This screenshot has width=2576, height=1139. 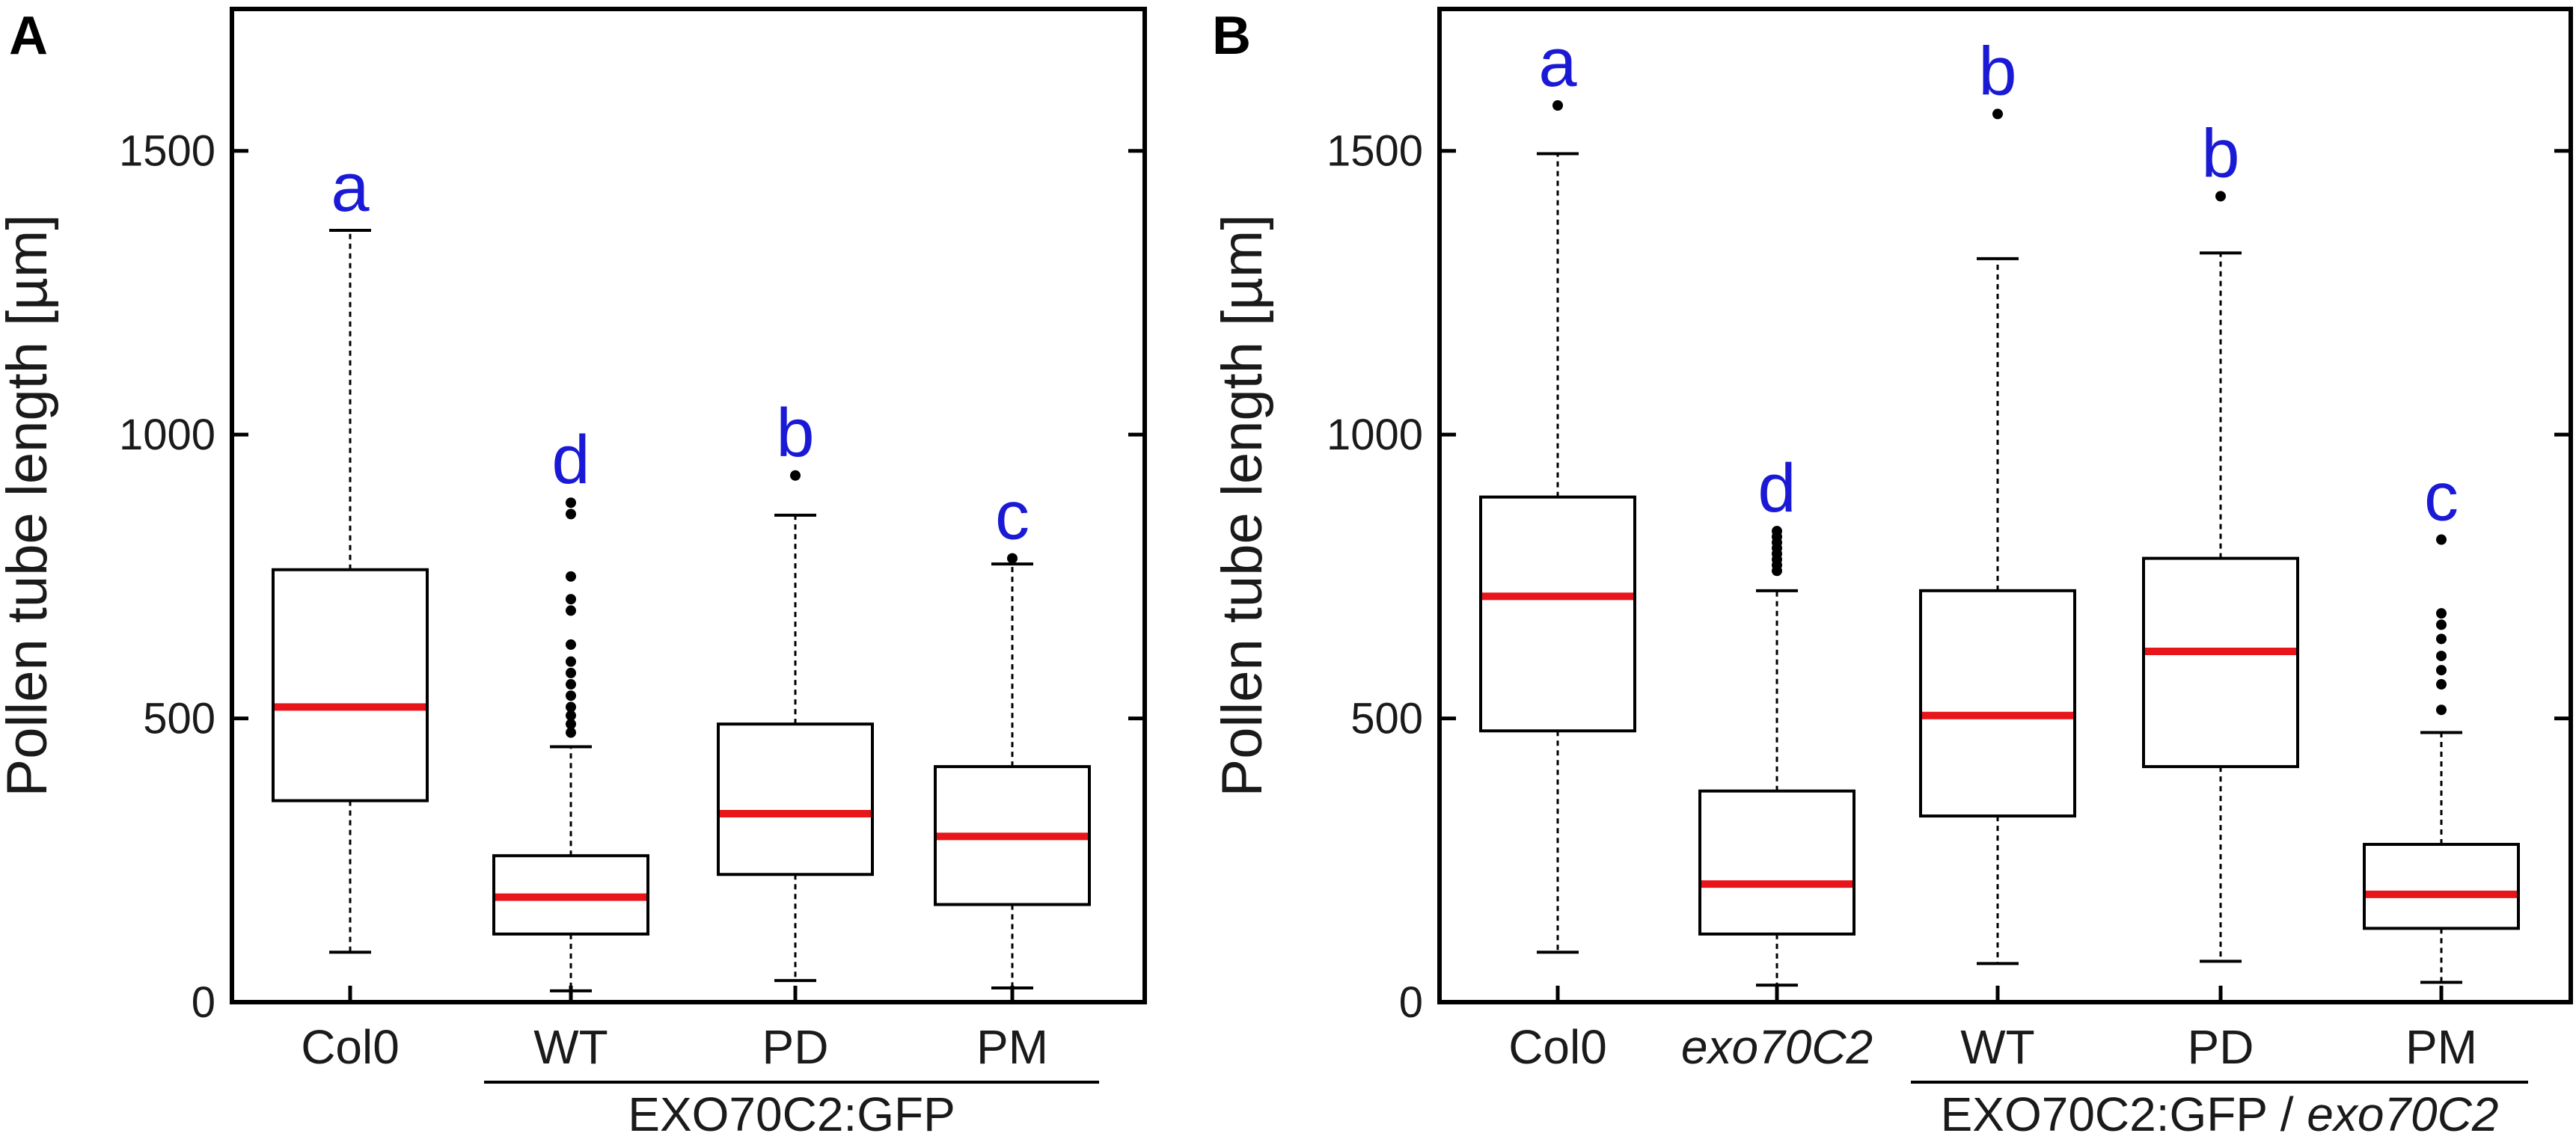 What do you see at coordinates (1998, 553) in the screenshot?
I see `box-group-wt: b WT` at bounding box center [1998, 553].